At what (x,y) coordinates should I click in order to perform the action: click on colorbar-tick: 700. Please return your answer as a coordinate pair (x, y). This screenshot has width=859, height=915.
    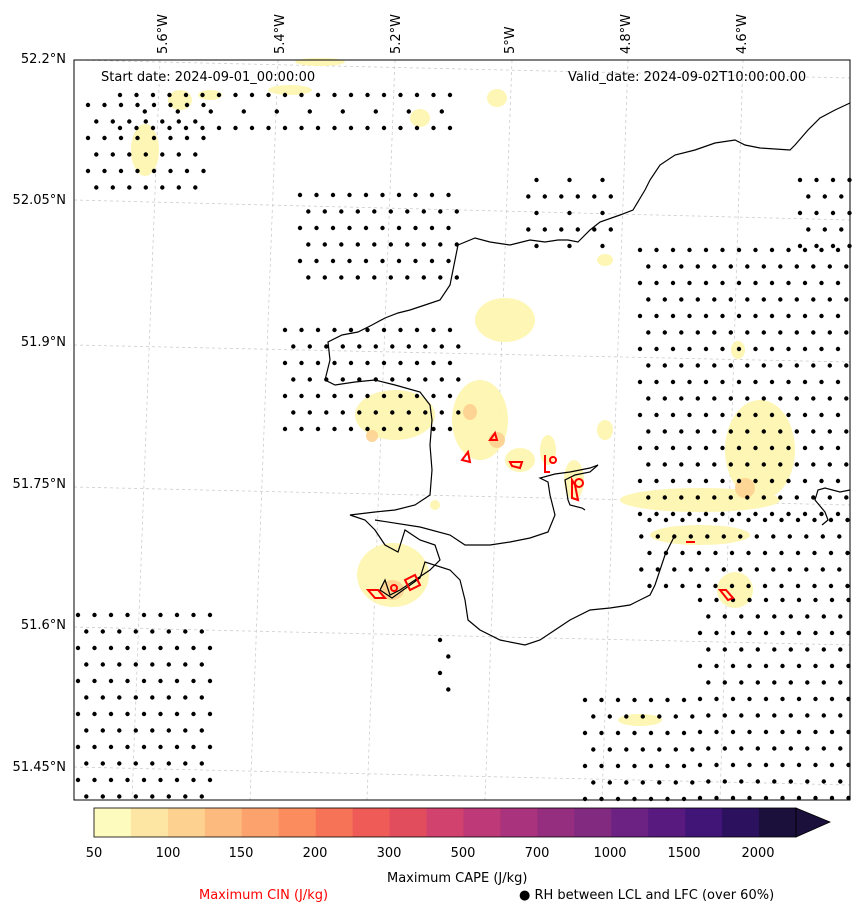
    Looking at the image, I should click on (537, 853).